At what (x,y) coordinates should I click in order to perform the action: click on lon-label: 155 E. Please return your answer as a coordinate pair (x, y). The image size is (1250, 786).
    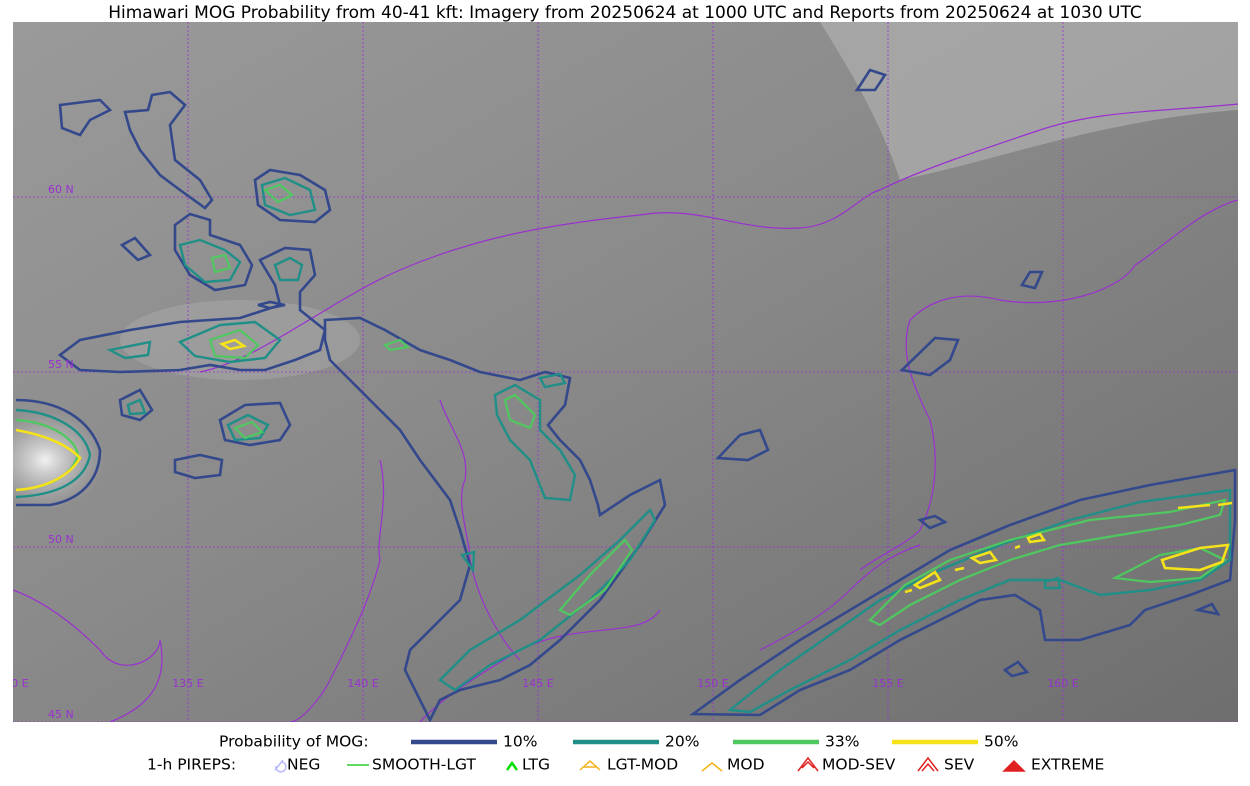
    Looking at the image, I should click on (887, 683).